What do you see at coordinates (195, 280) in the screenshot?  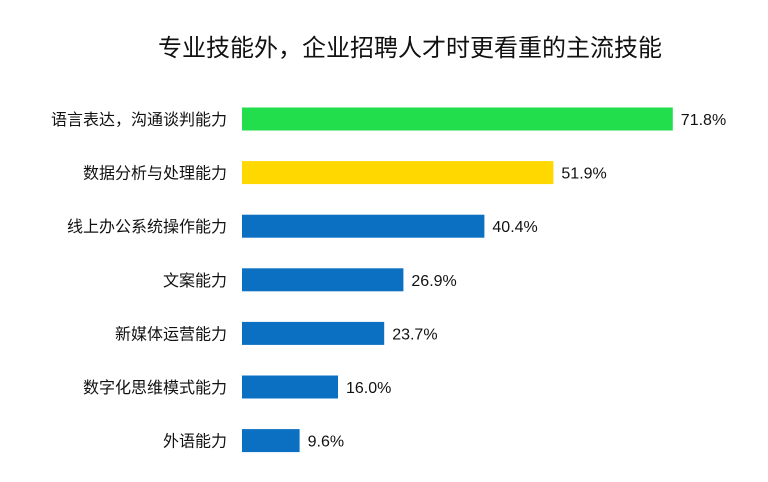 I see `category-label: 文案能力` at bounding box center [195, 280].